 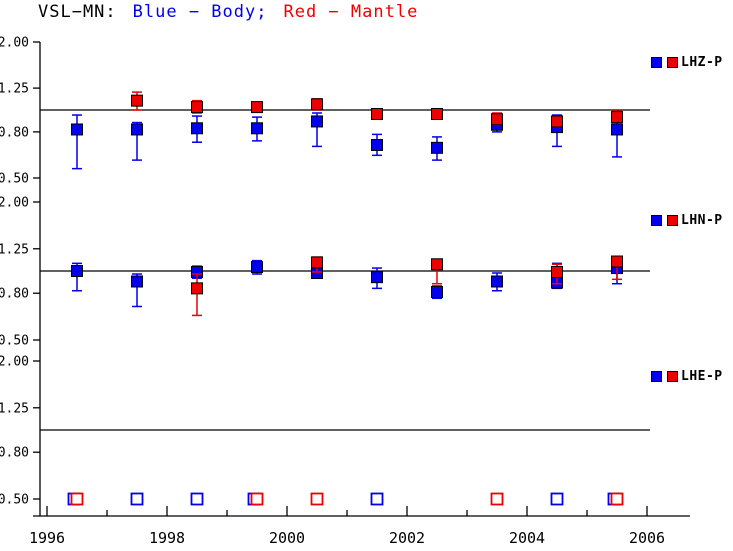 What do you see at coordinates (287, 538) in the screenshot?
I see `svg-text: 2000` at bounding box center [287, 538].